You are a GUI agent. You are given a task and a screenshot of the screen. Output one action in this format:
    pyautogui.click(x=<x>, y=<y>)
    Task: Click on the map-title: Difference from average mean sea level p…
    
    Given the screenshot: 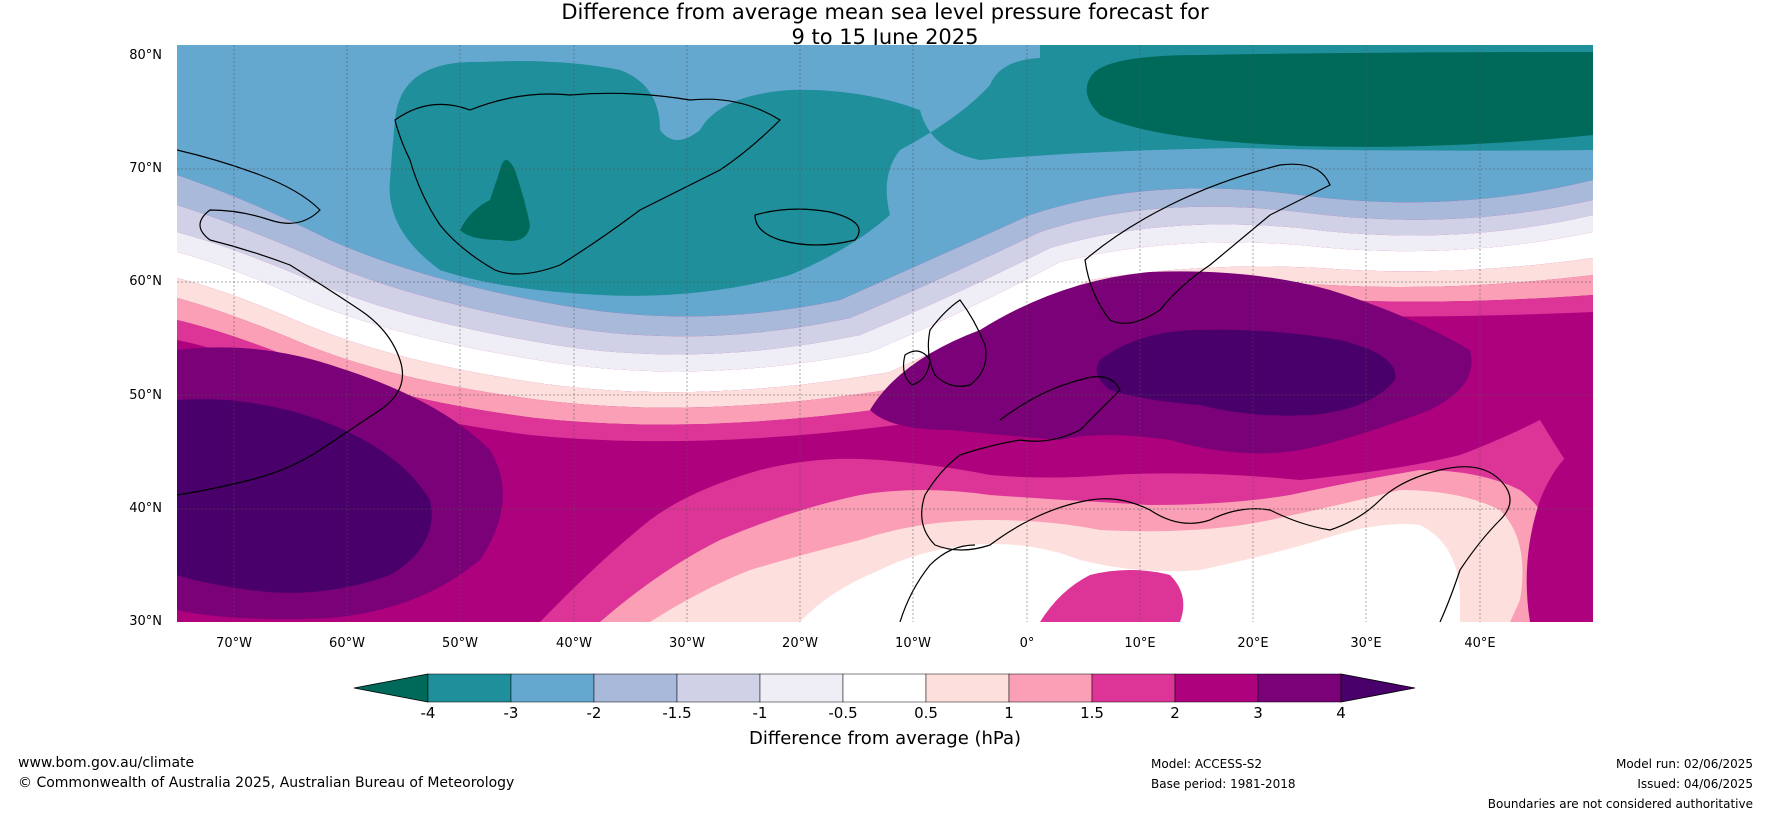 What is the action you would take?
    pyautogui.click(x=885, y=25)
    